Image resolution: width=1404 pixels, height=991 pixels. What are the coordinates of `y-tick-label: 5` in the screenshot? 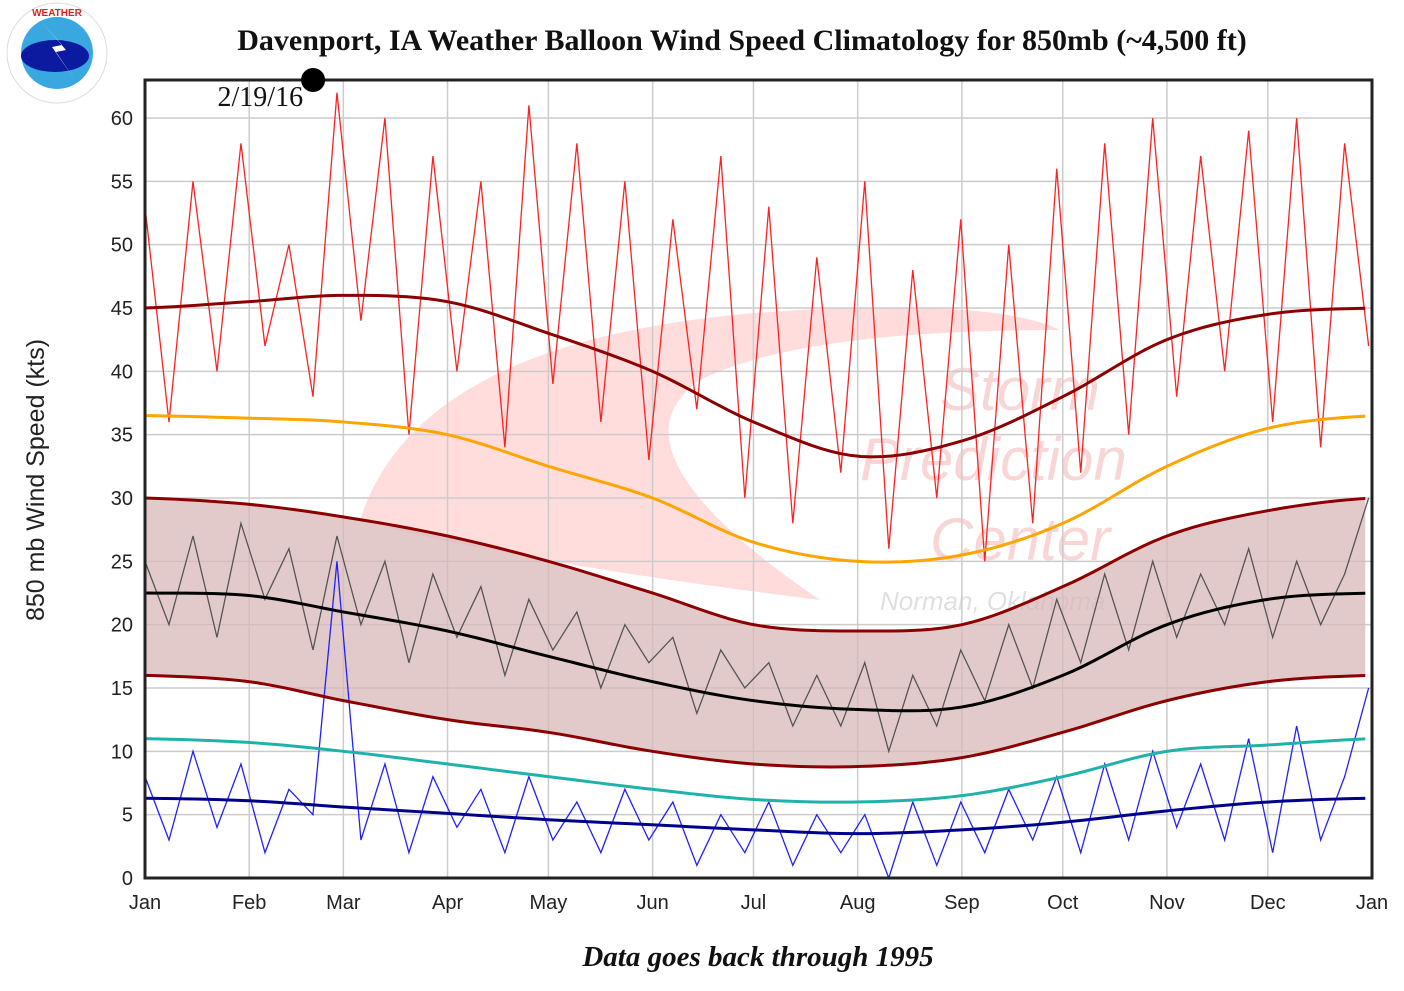 It's located at (127, 816).